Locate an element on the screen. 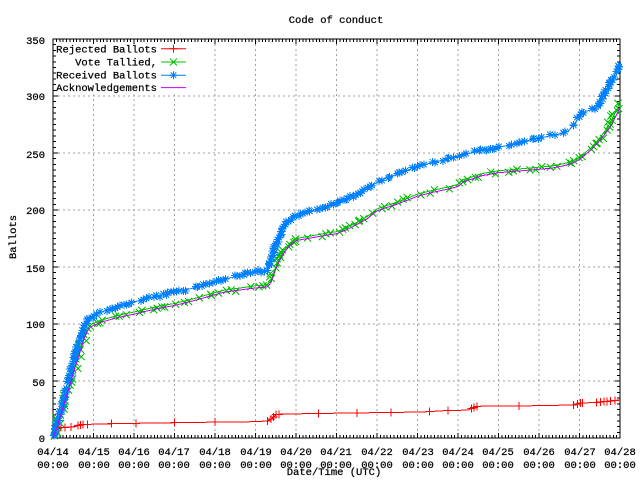 This screenshot has width=640, height=480. svg-text: 04/21 is located at coordinates (336, 453).